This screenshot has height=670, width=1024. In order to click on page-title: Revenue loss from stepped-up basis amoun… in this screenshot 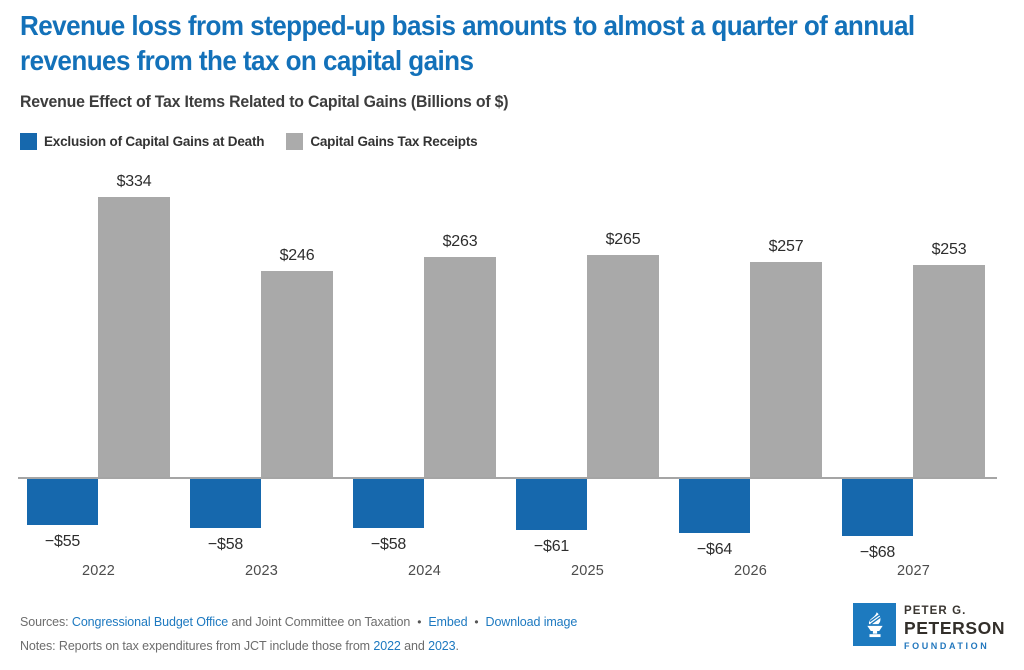, I will do `click(467, 43)`.